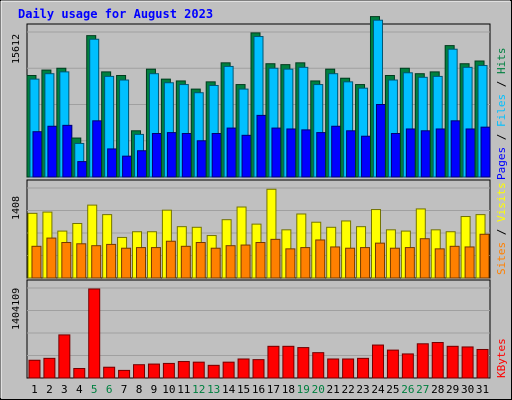 The image size is (512, 400). I want to click on legend-kbytes: KBytes, so click(501, 358).